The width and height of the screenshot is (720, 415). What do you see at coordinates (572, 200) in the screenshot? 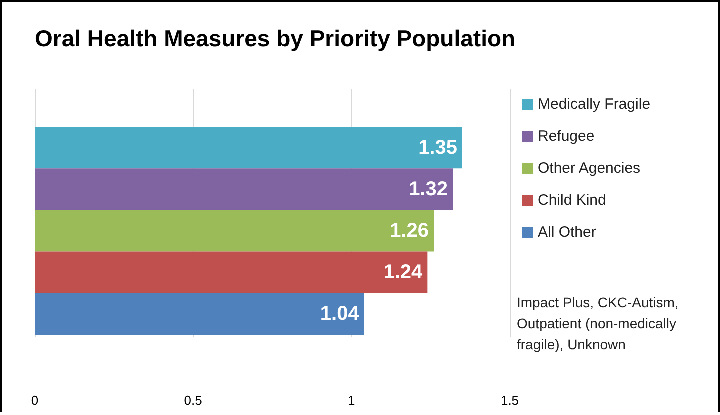
I see `legend-label: Child Kind` at bounding box center [572, 200].